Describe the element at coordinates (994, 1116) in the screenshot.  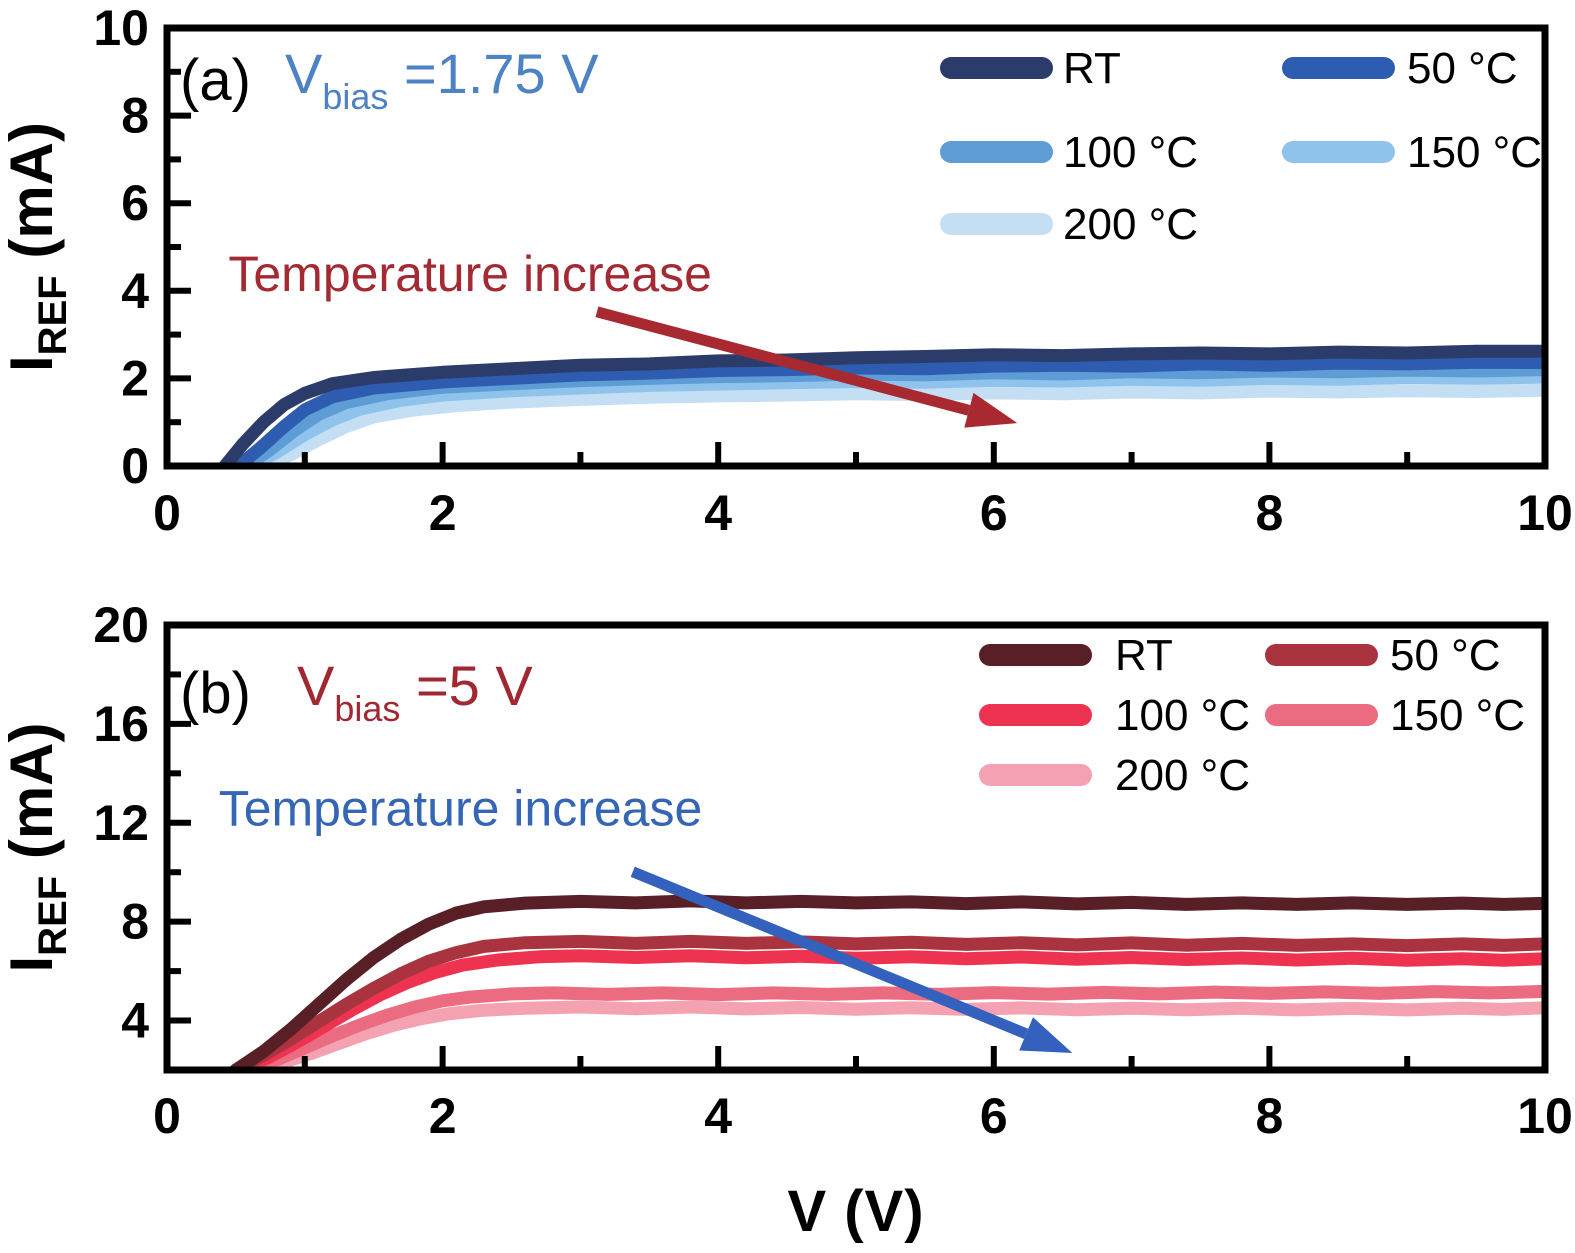
I see `panel-b-x-tick-label: 6` at that location.